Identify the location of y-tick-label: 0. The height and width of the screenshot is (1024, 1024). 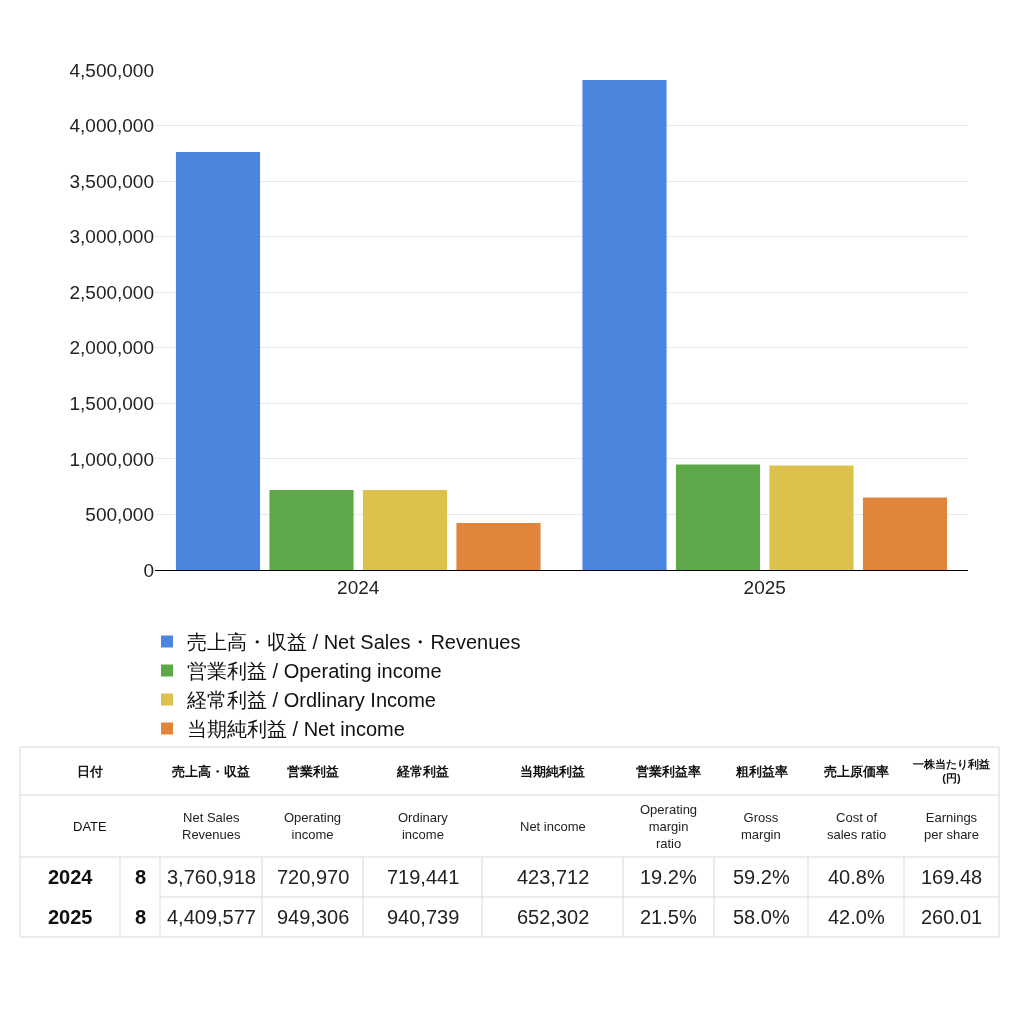
(148, 570).